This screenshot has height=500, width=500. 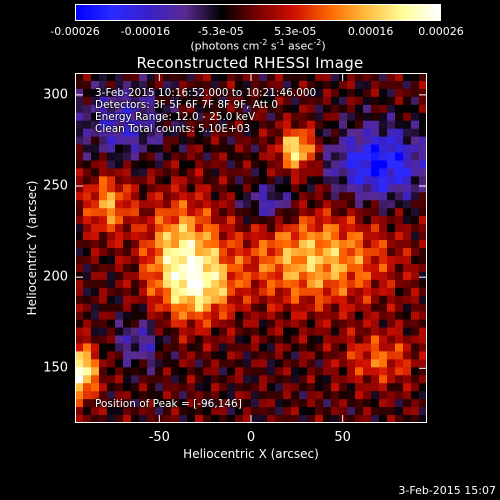 What do you see at coordinates (251, 454) in the screenshot?
I see `x-axis-label: Heliocentric X (arcsec)` at bounding box center [251, 454].